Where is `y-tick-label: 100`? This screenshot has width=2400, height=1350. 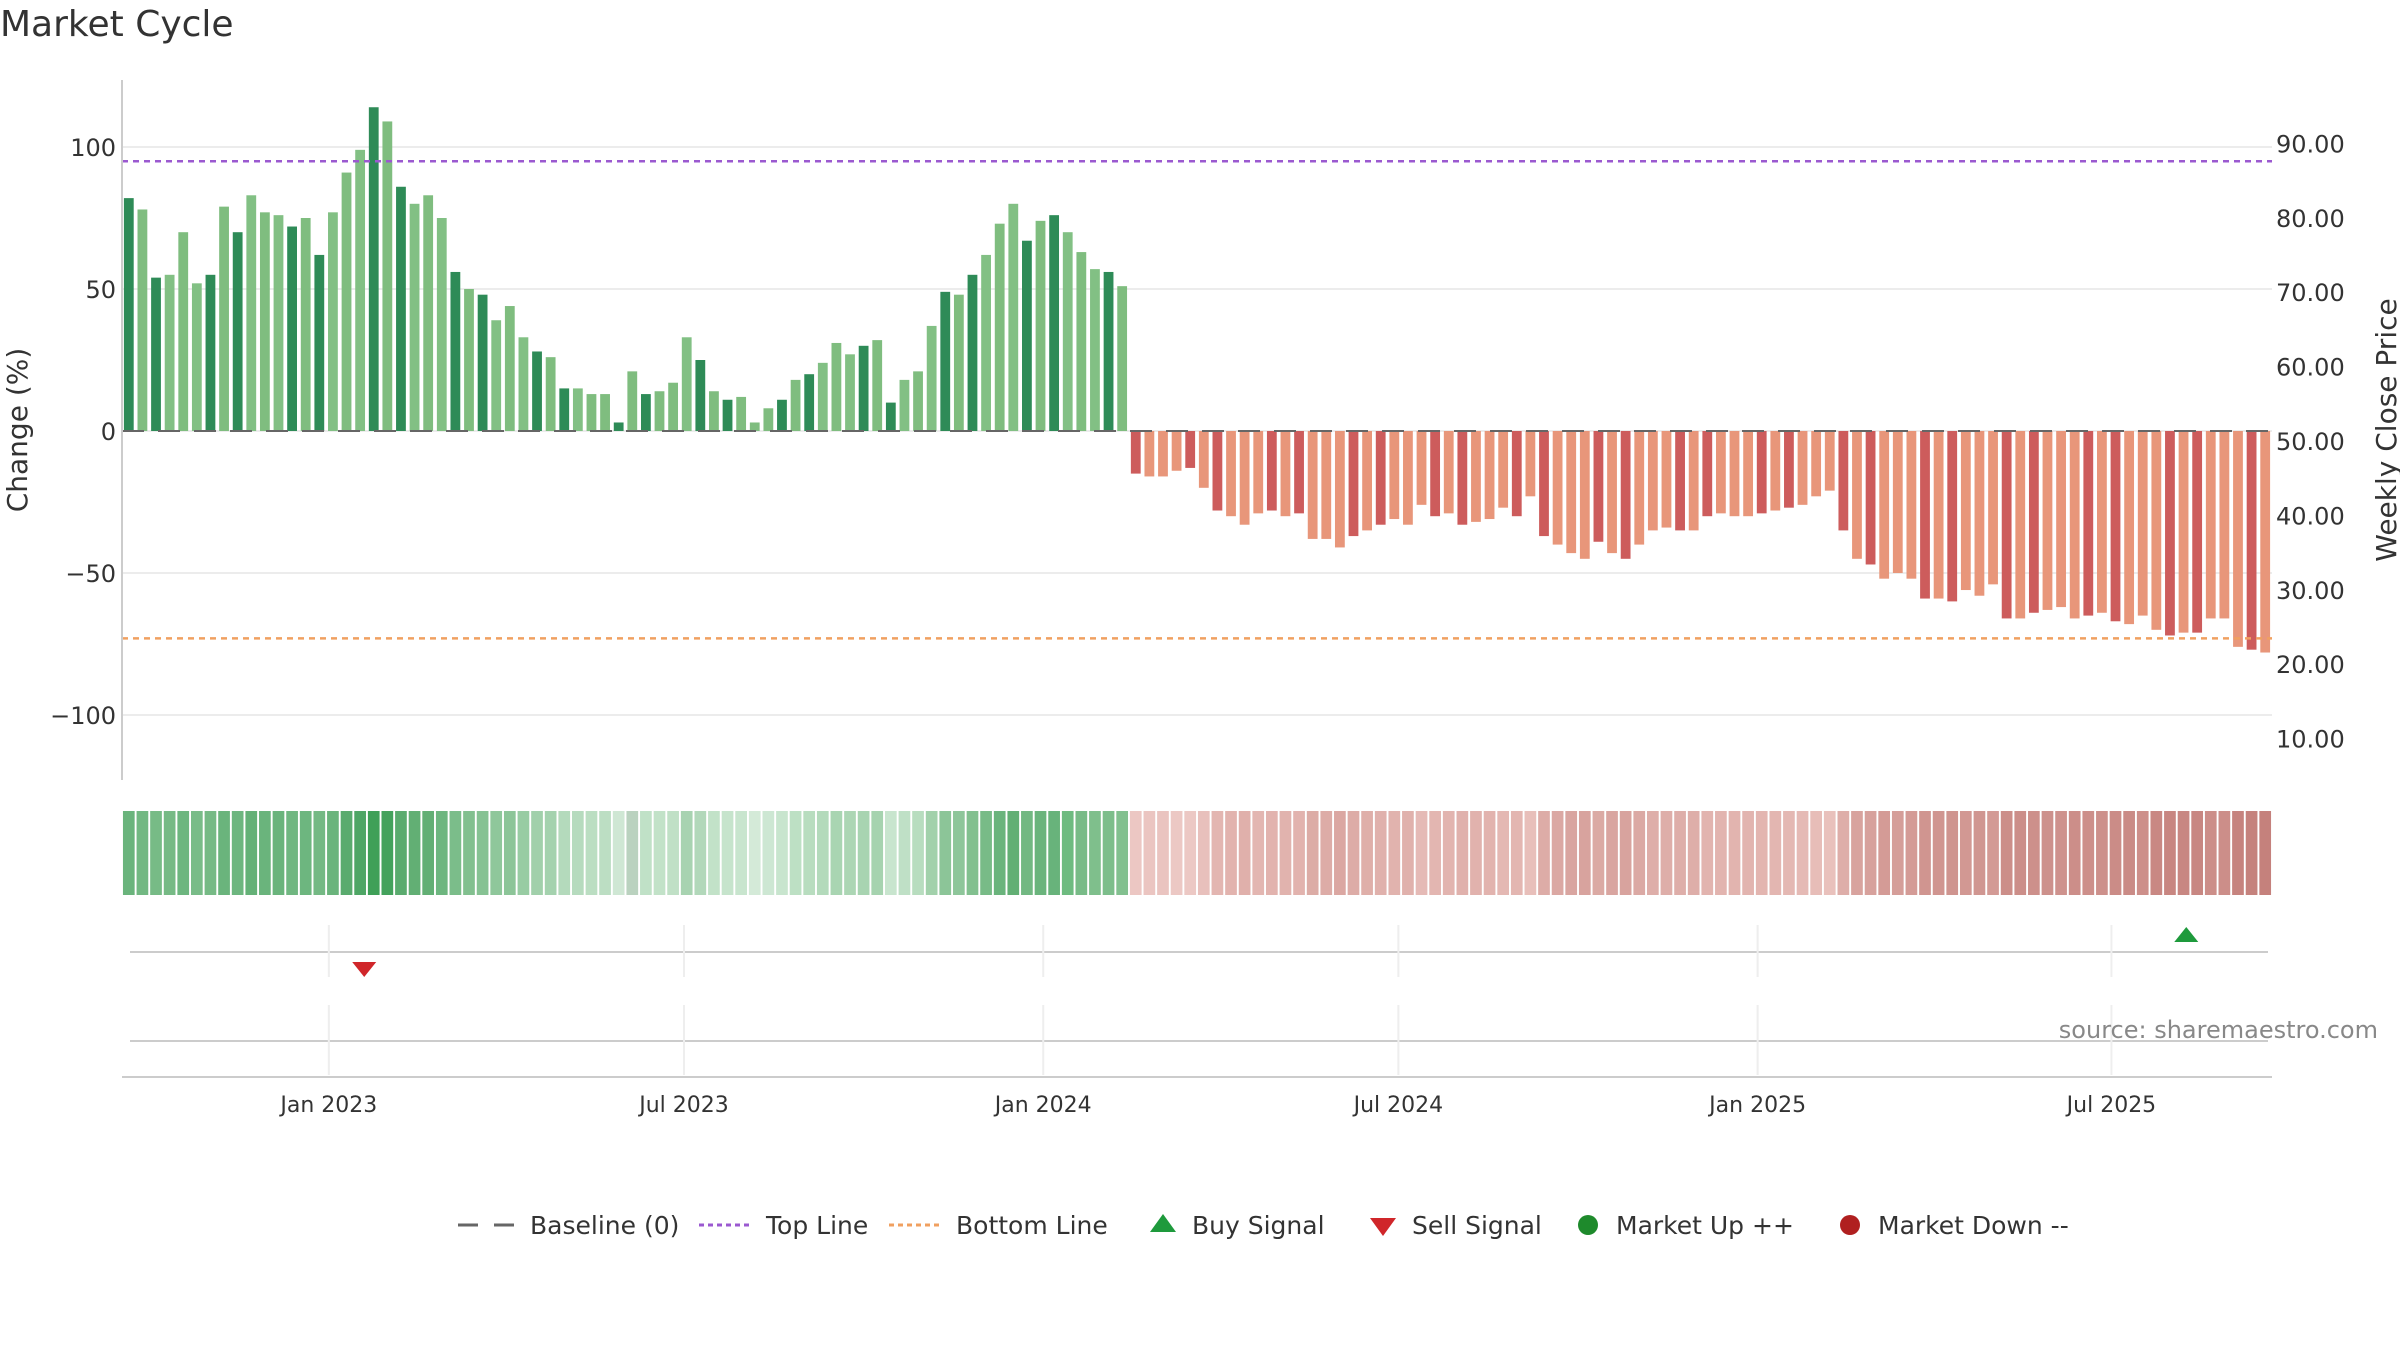
y-tick-label: 100 is located at coordinates (93, 148).